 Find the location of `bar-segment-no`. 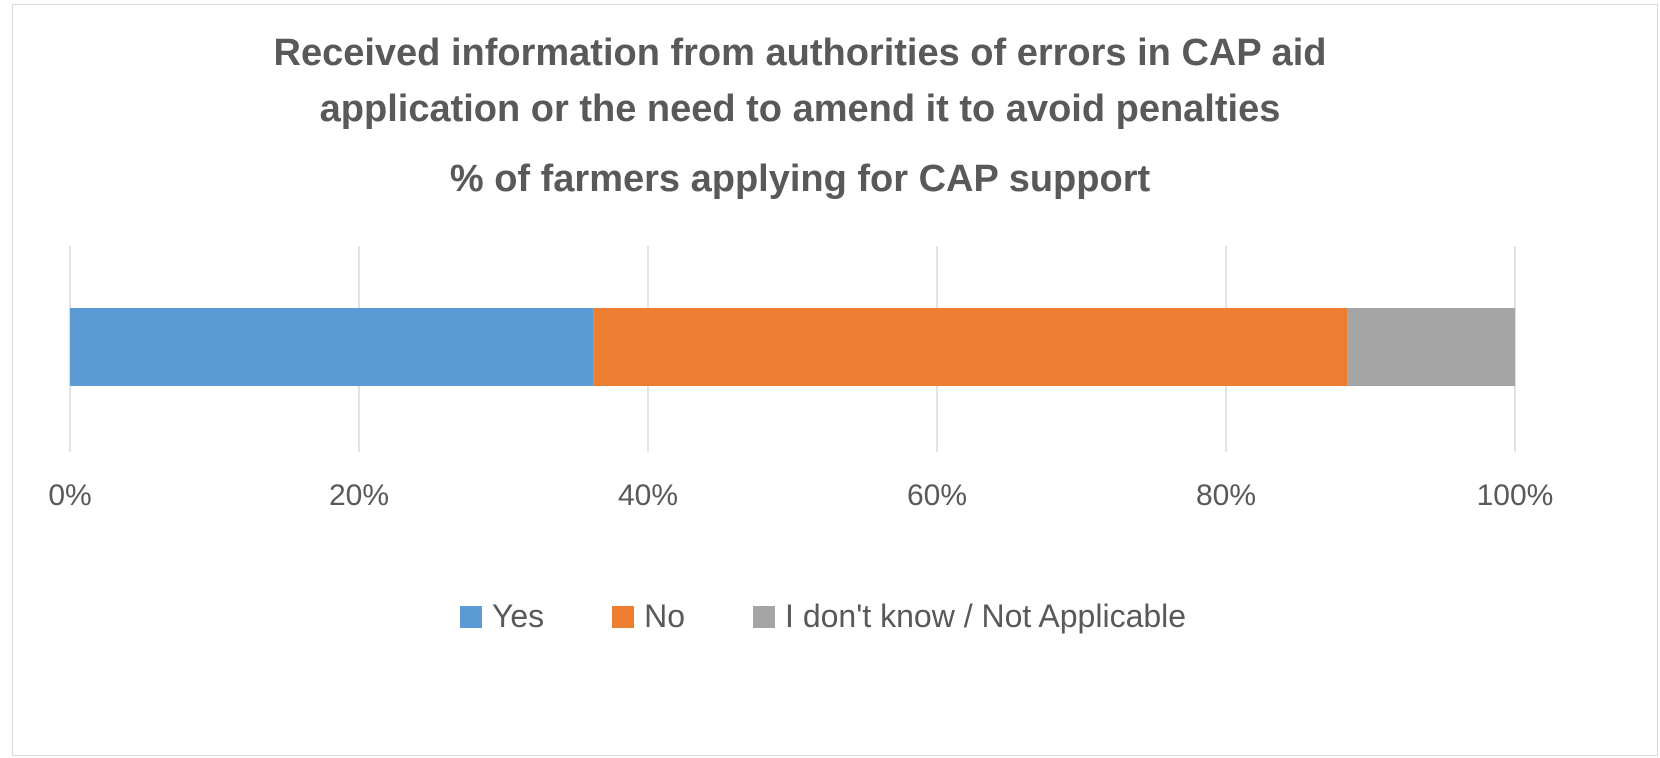

bar-segment-no is located at coordinates (970, 347).